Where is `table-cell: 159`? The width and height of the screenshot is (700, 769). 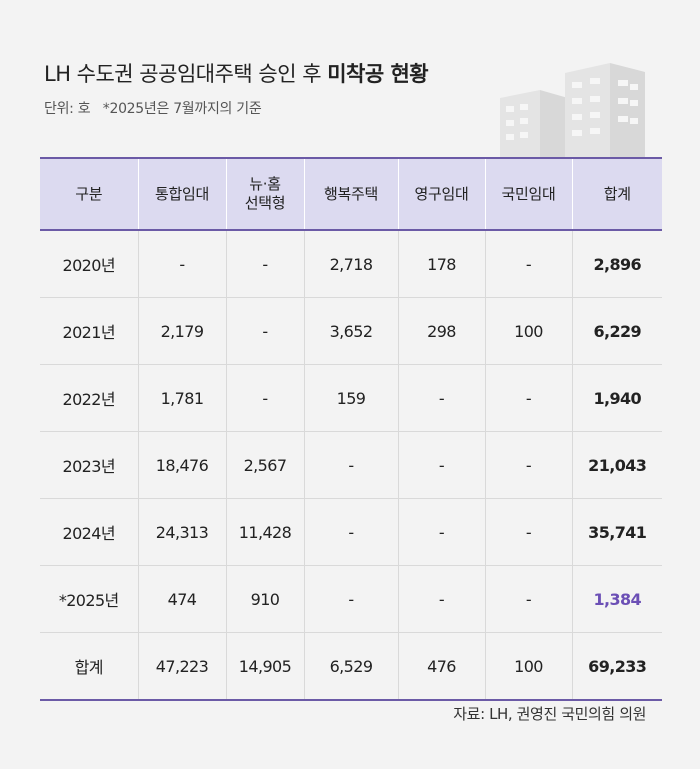 table-cell: 159 is located at coordinates (350, 398).